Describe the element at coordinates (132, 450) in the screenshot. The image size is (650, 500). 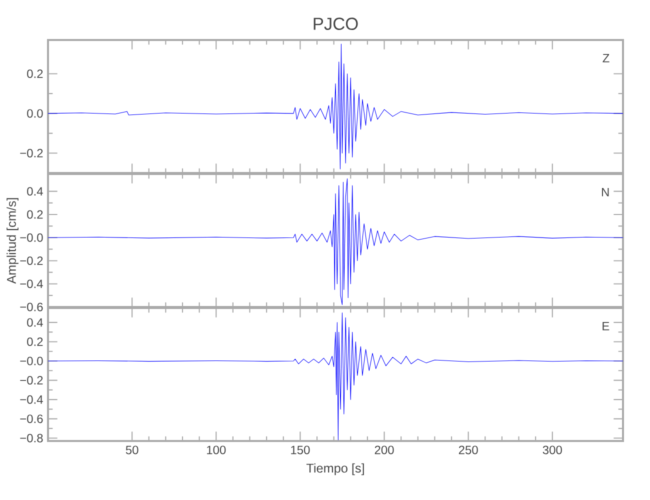
I see `x-tick-label: 50` at that location.